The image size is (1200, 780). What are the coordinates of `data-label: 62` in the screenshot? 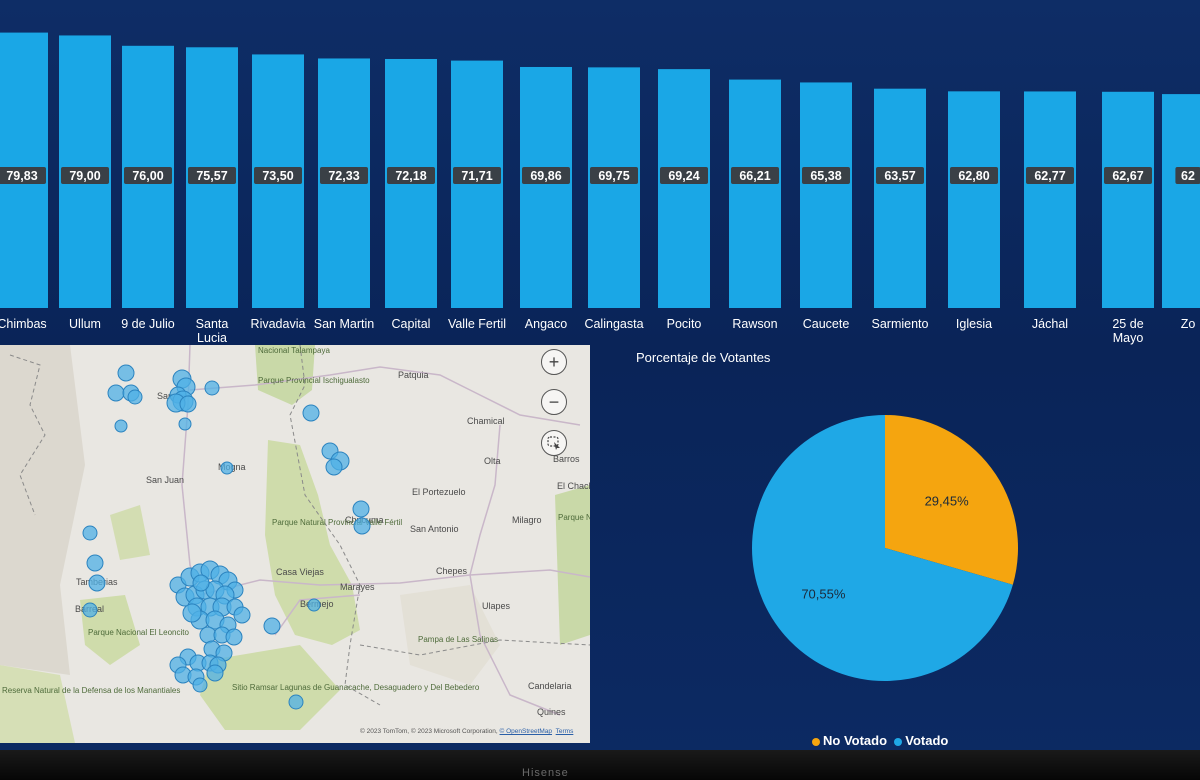 It's located at (1188, 176).